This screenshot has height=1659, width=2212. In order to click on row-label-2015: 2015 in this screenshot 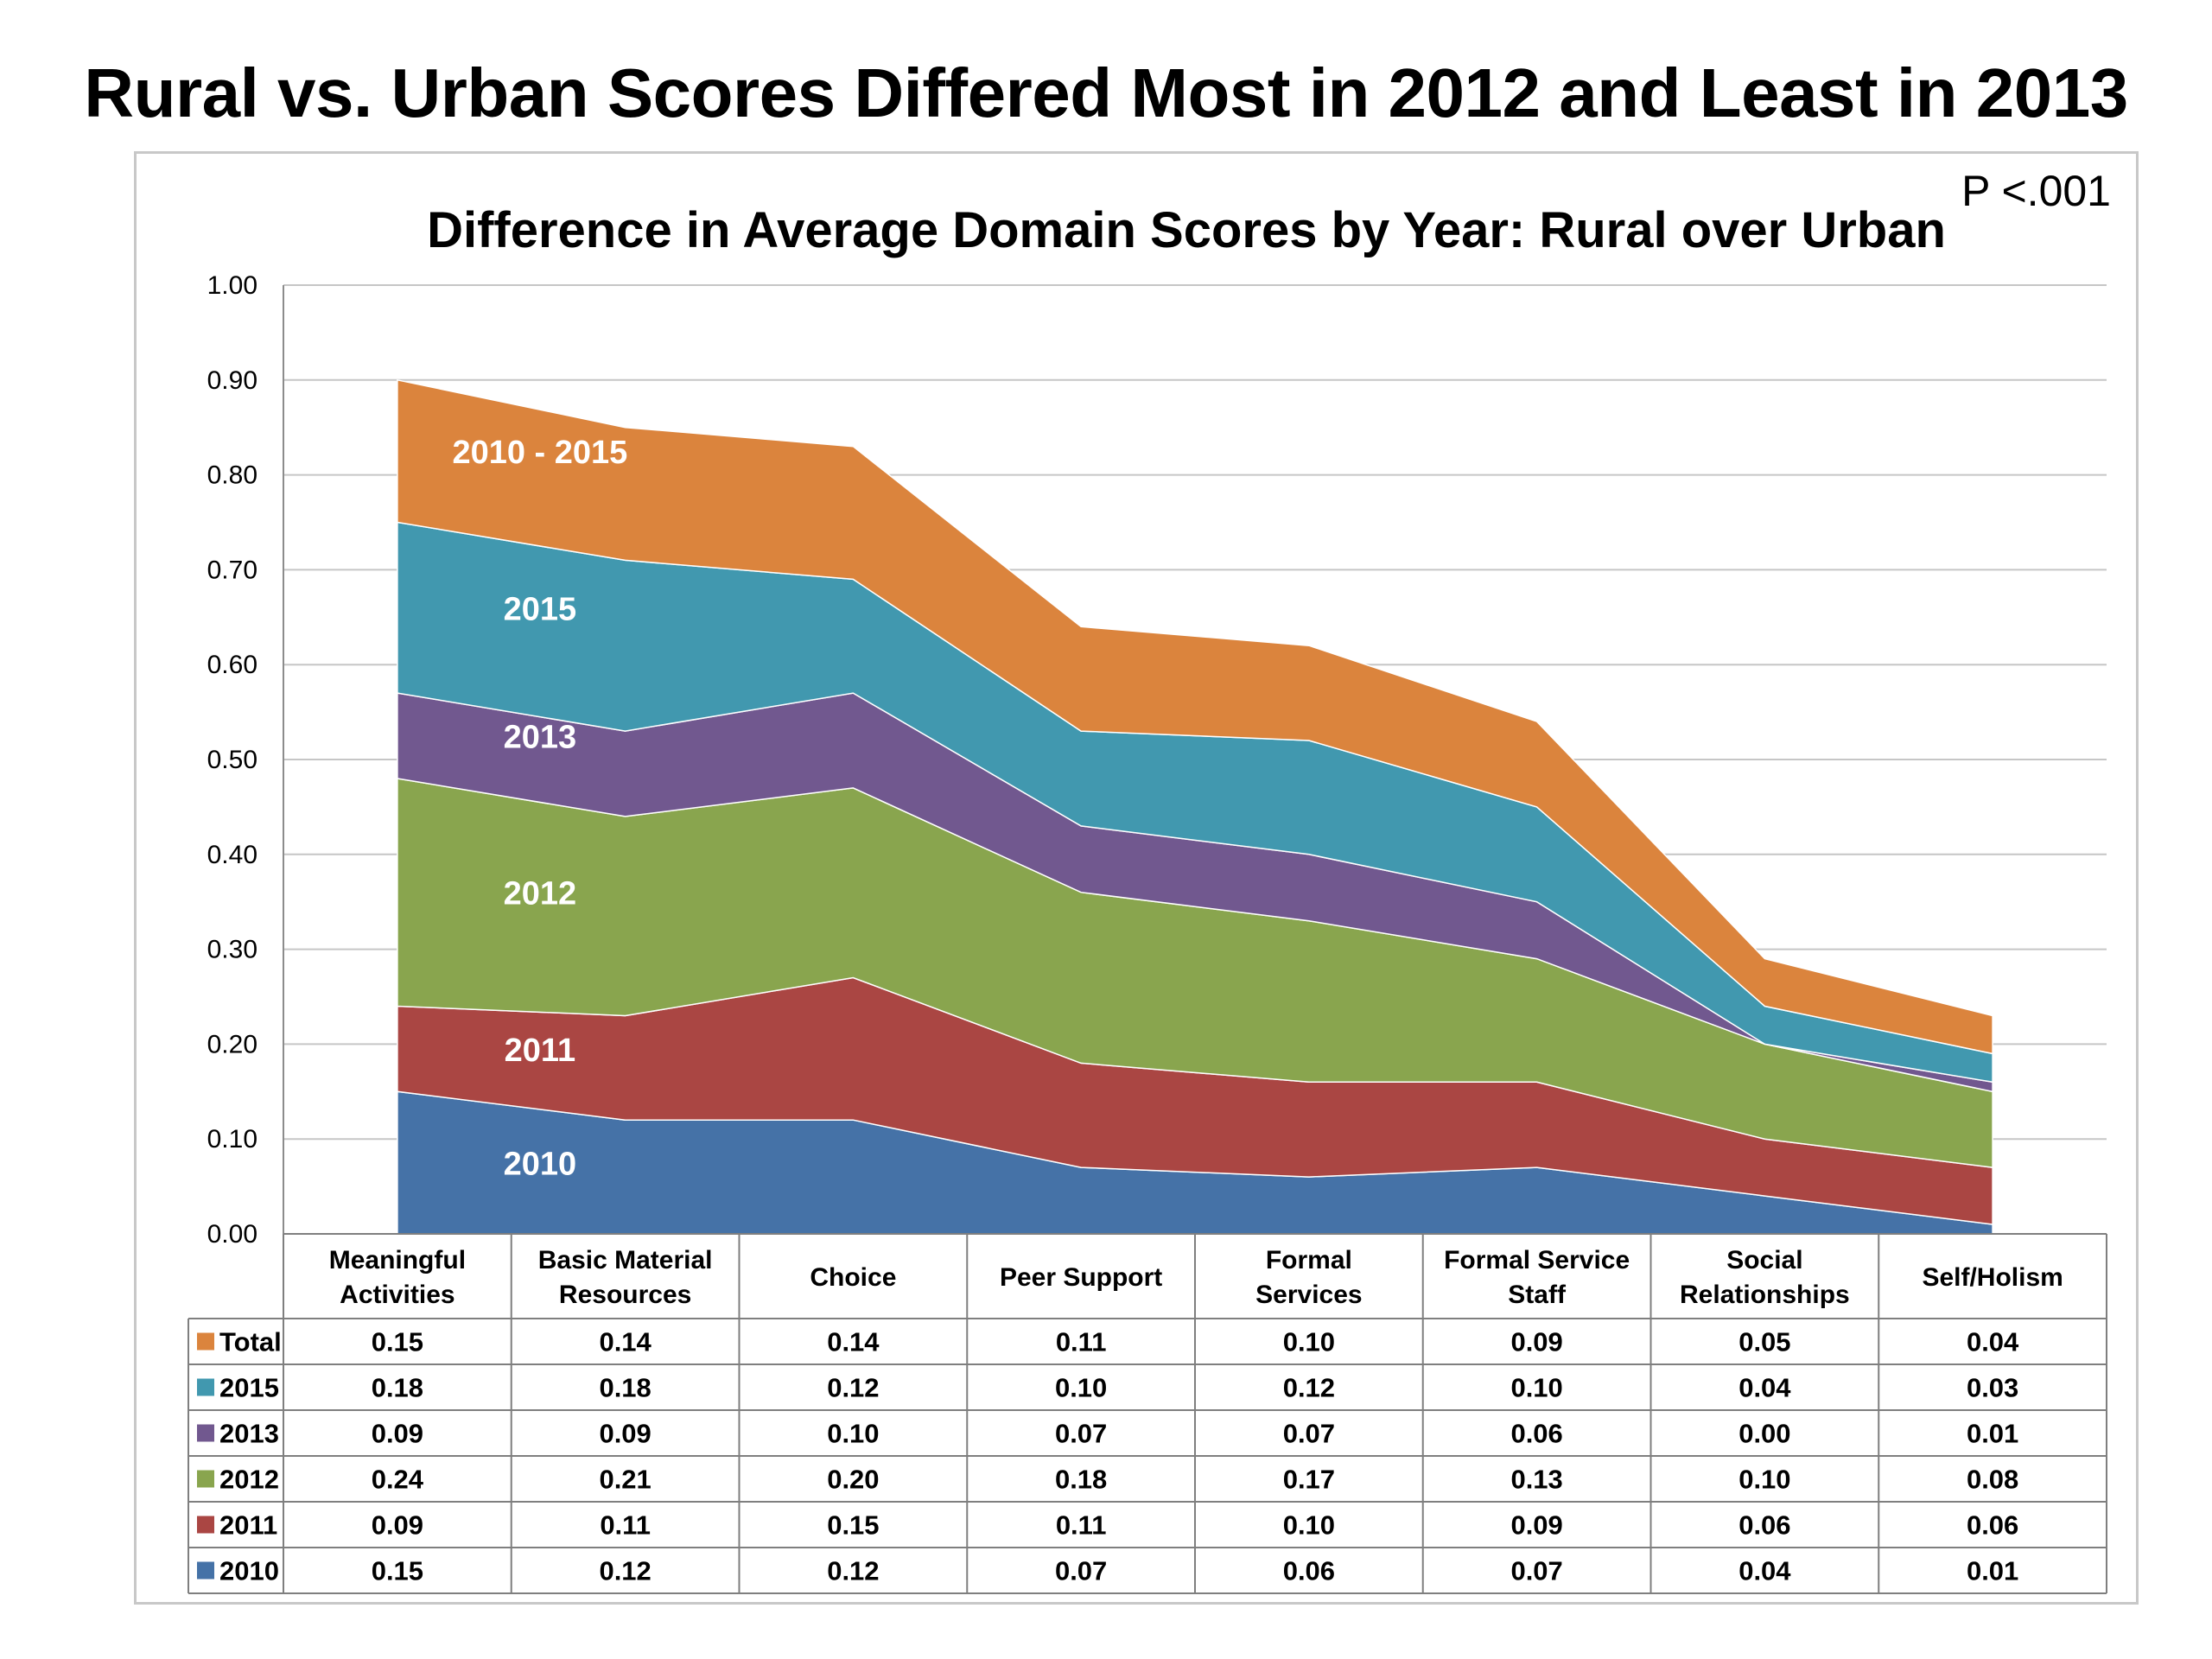, I will do `click(249, 1388)`.